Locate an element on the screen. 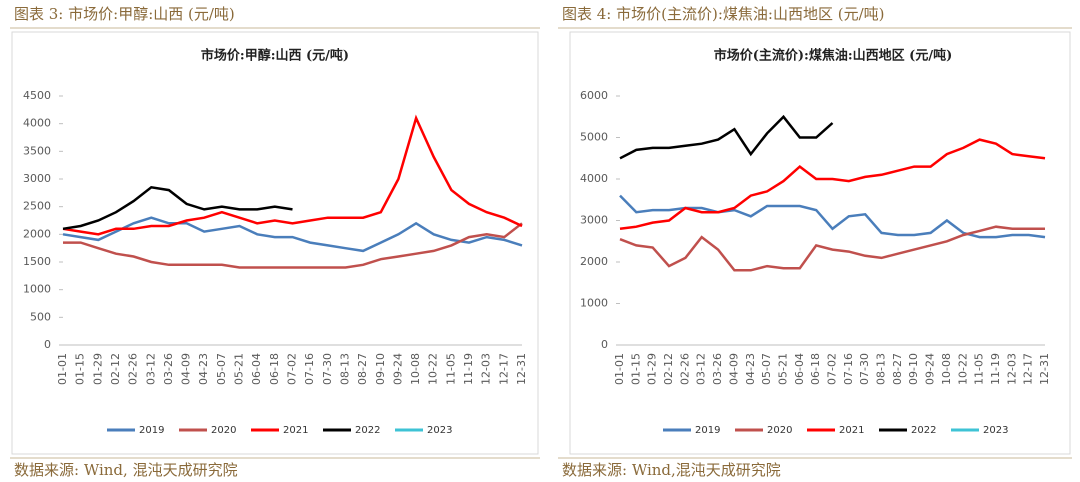  y-tick-label: 4500 is located at coordinates (37, 95).